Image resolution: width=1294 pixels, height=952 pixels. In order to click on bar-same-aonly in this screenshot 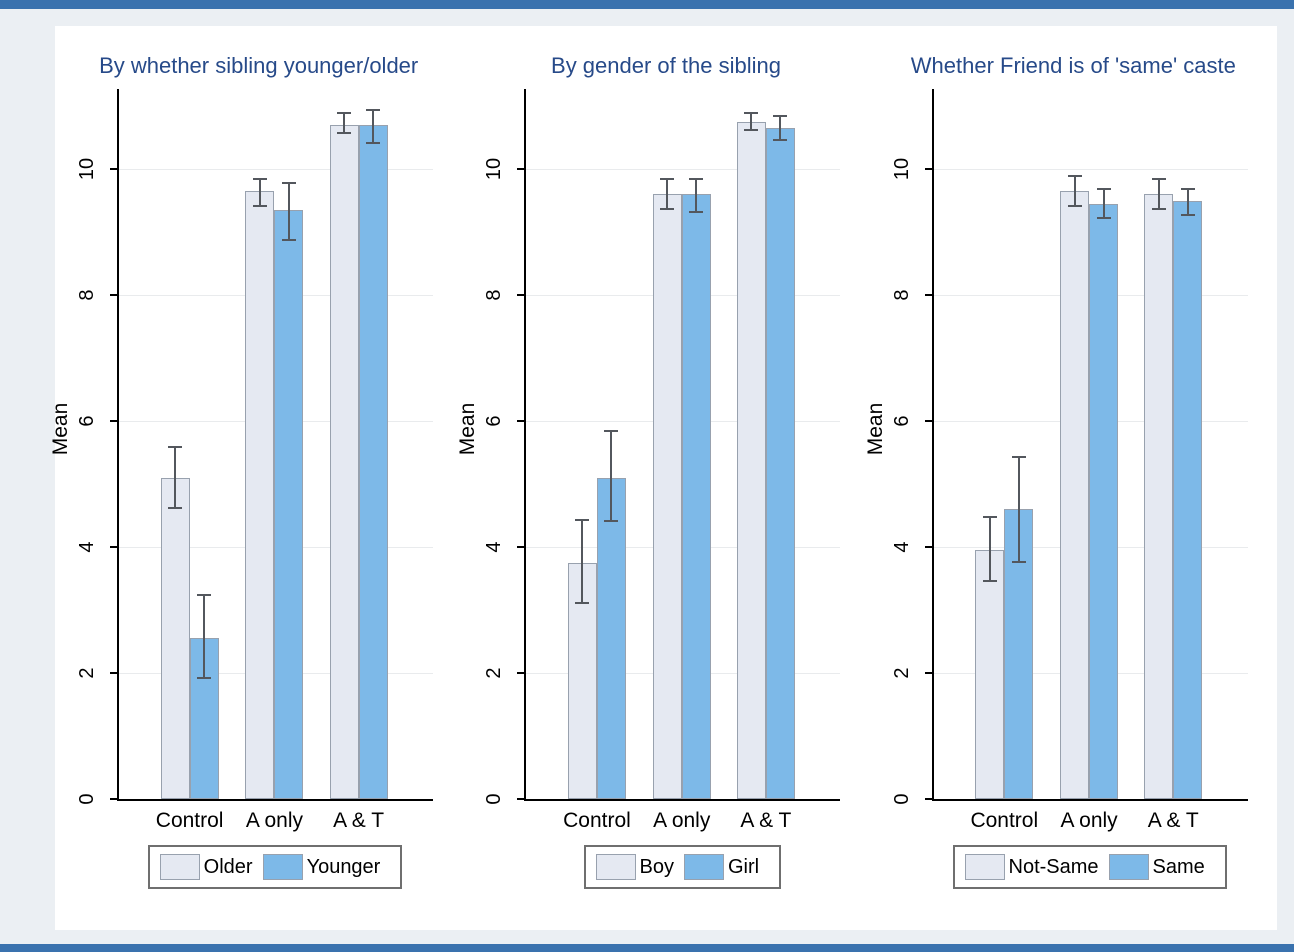, I will do `click(1104, 501)`.